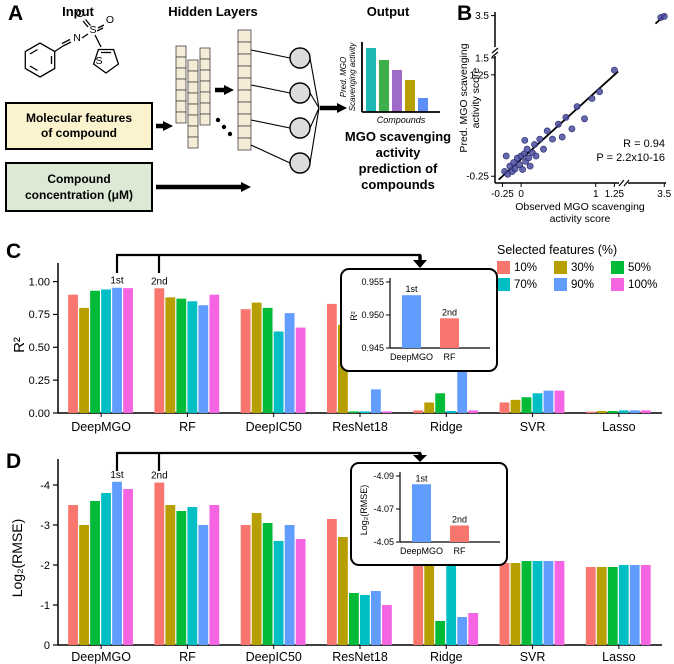 This screenshot has width=674, height=664. I want to click on bar-ResNet18-70%, so click(365, 412).